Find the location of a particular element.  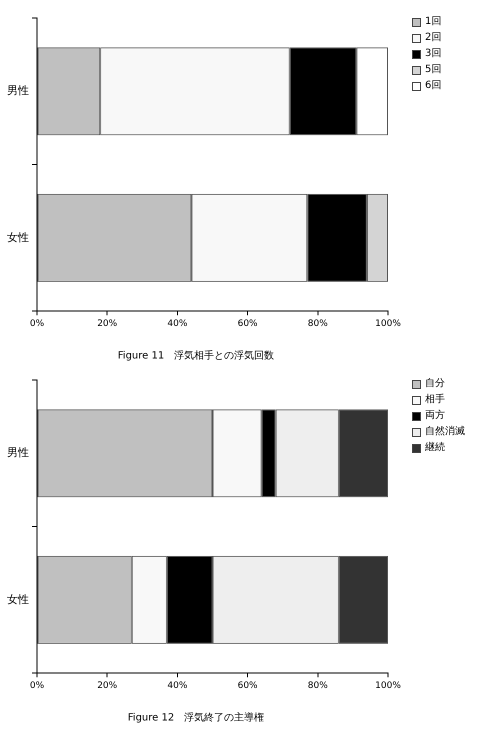

legend-label: 5回 is located at coordinates (433, 70).